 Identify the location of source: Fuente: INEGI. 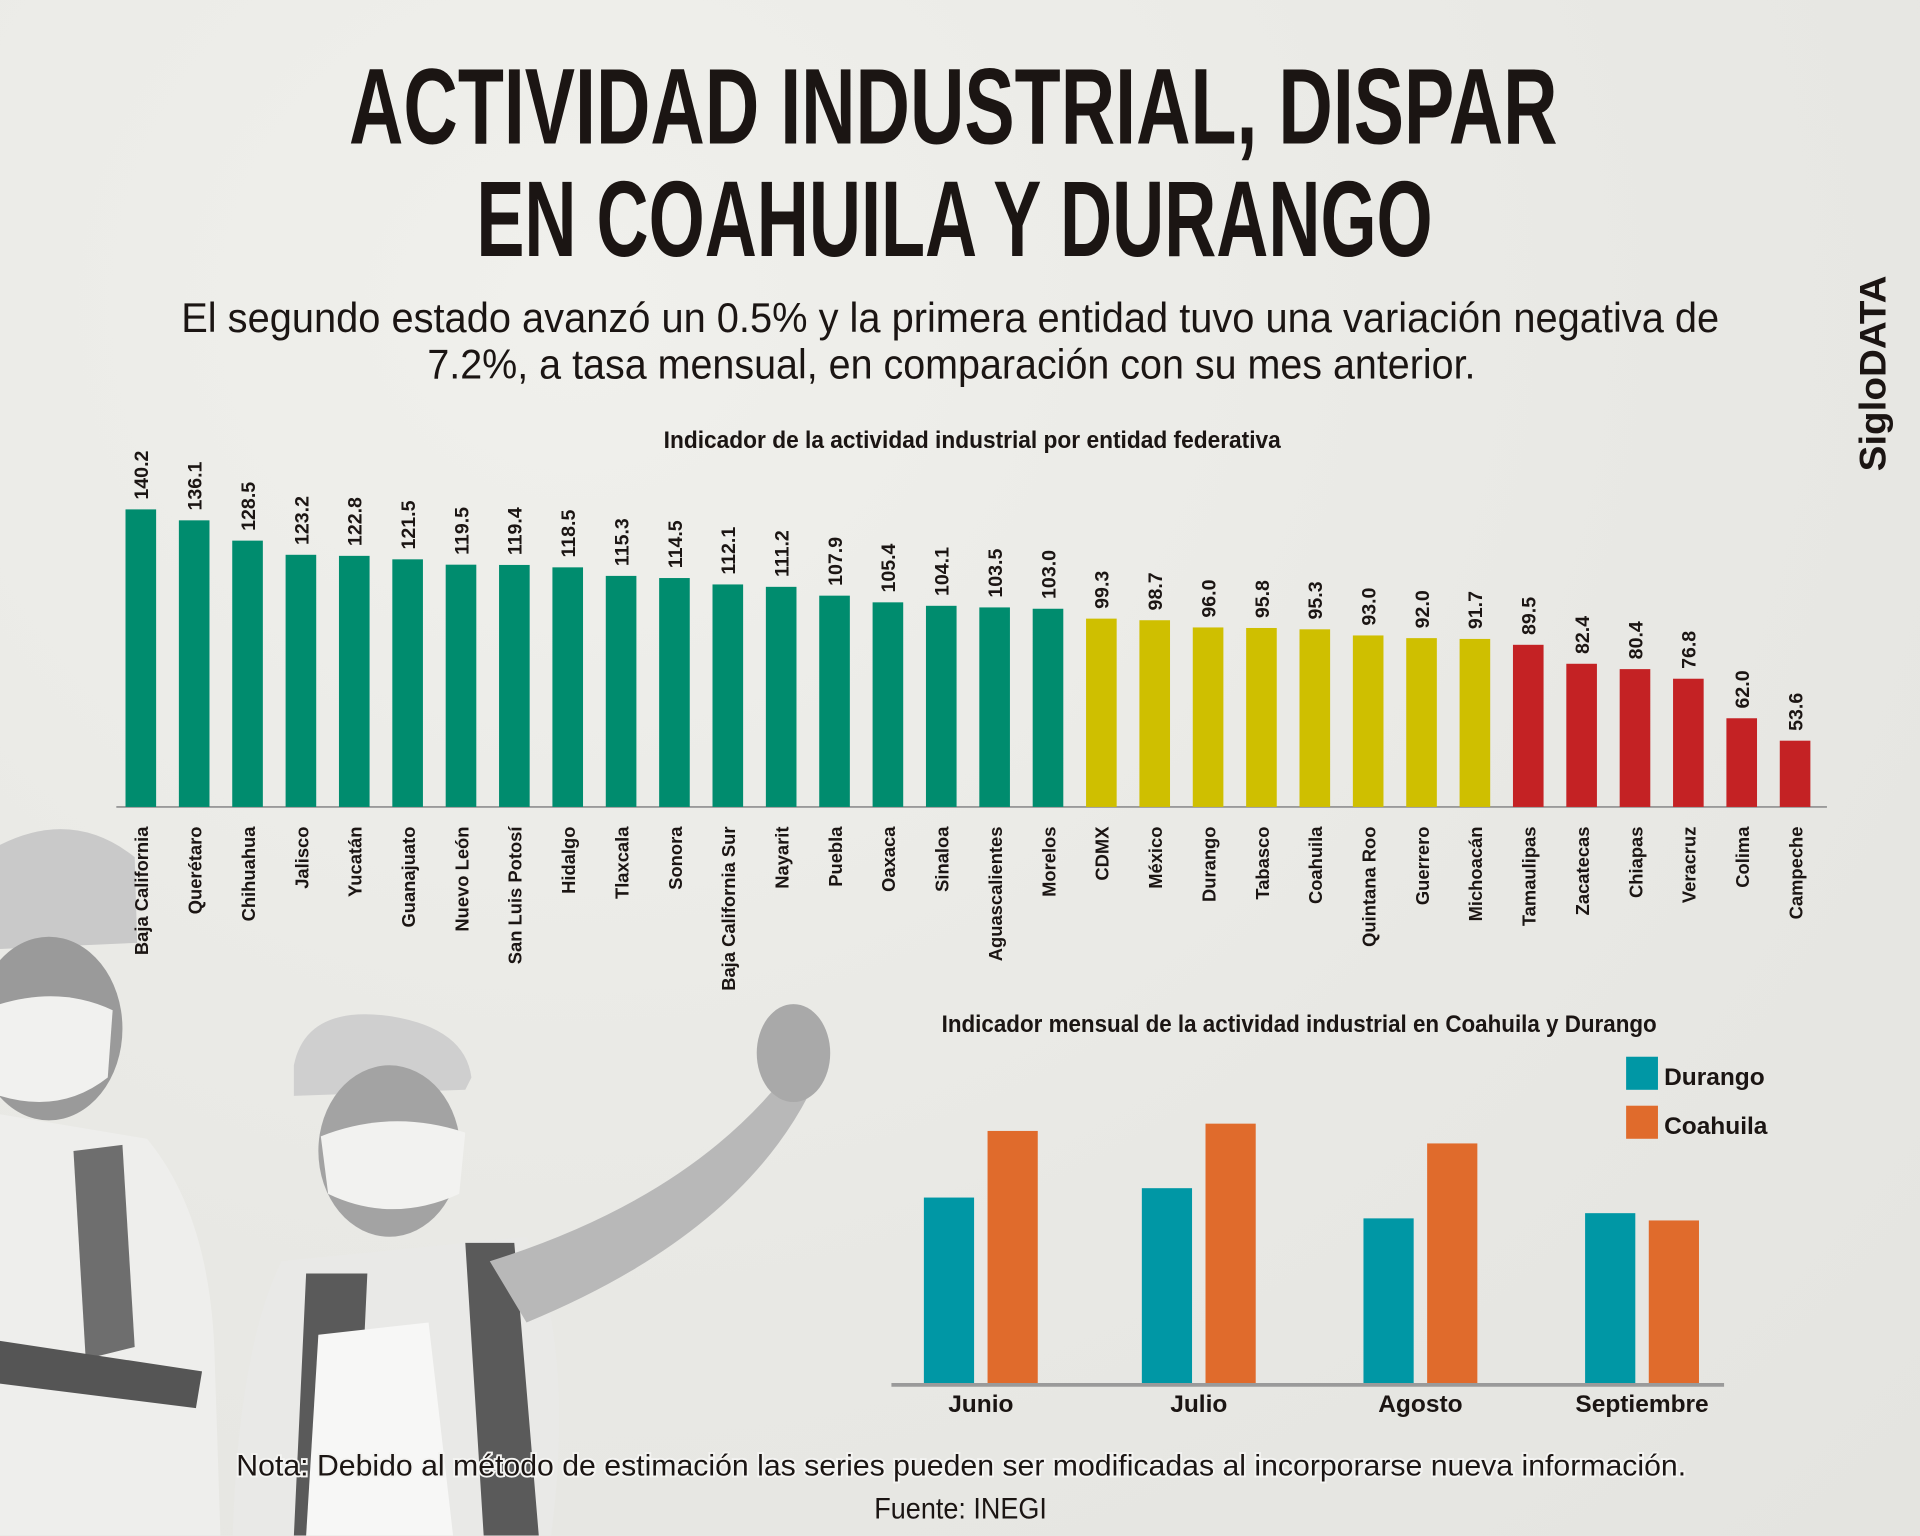
(960, 1508).